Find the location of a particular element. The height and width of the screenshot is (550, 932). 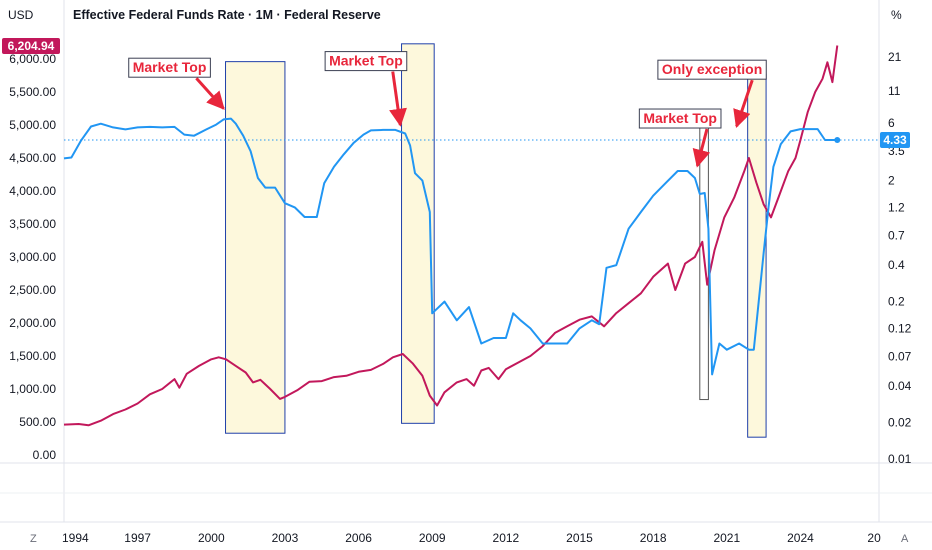

left-tick-label: 1,500.00 is located at coordinates (32, 356).